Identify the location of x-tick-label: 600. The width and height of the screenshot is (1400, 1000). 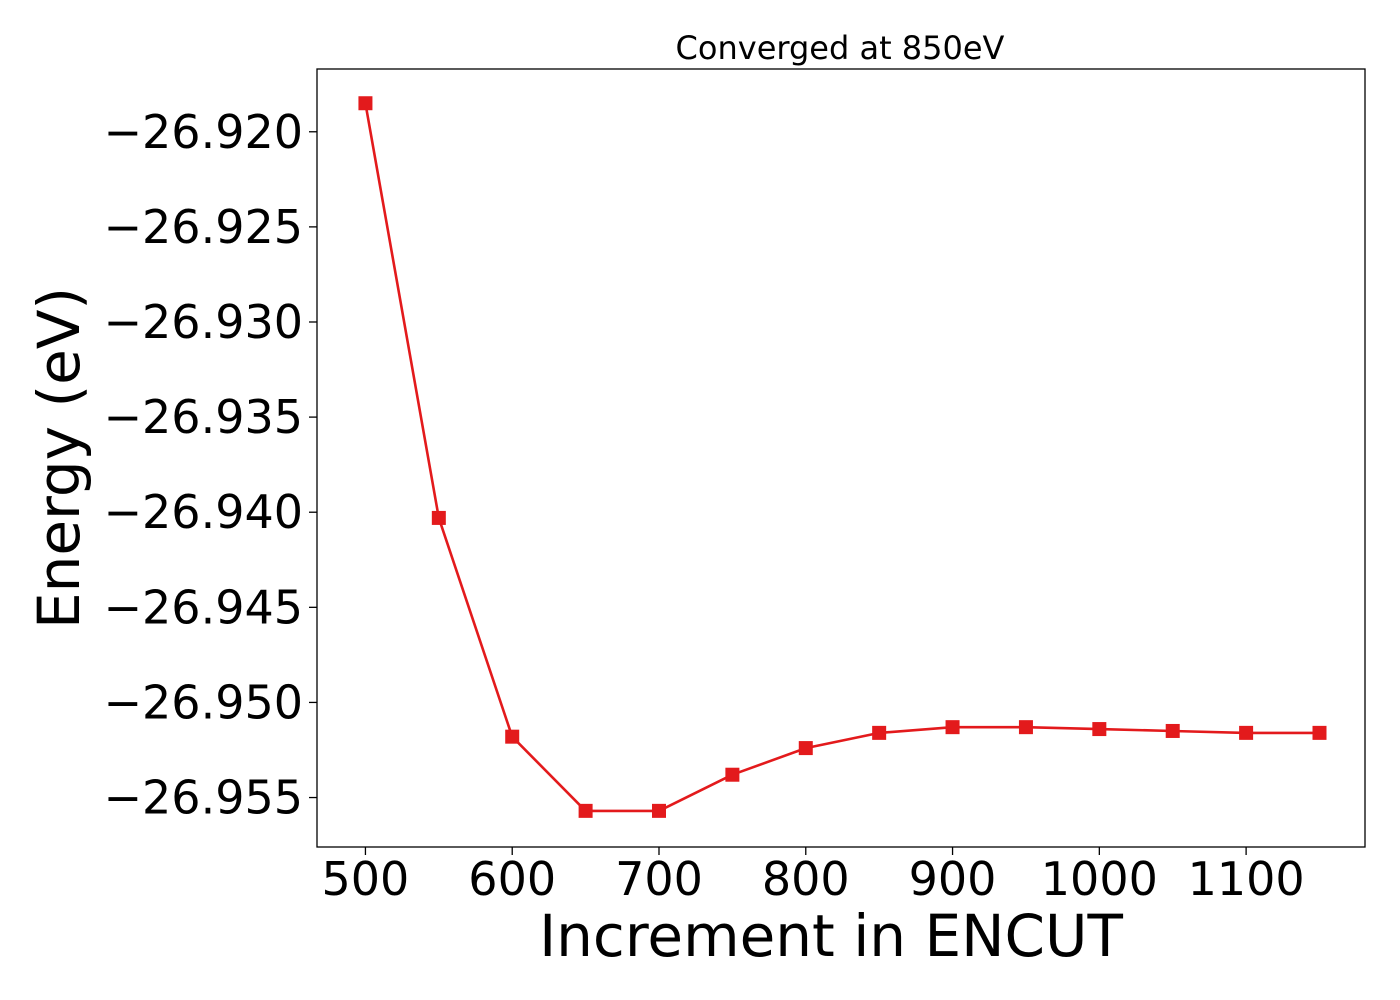
(512, 879).